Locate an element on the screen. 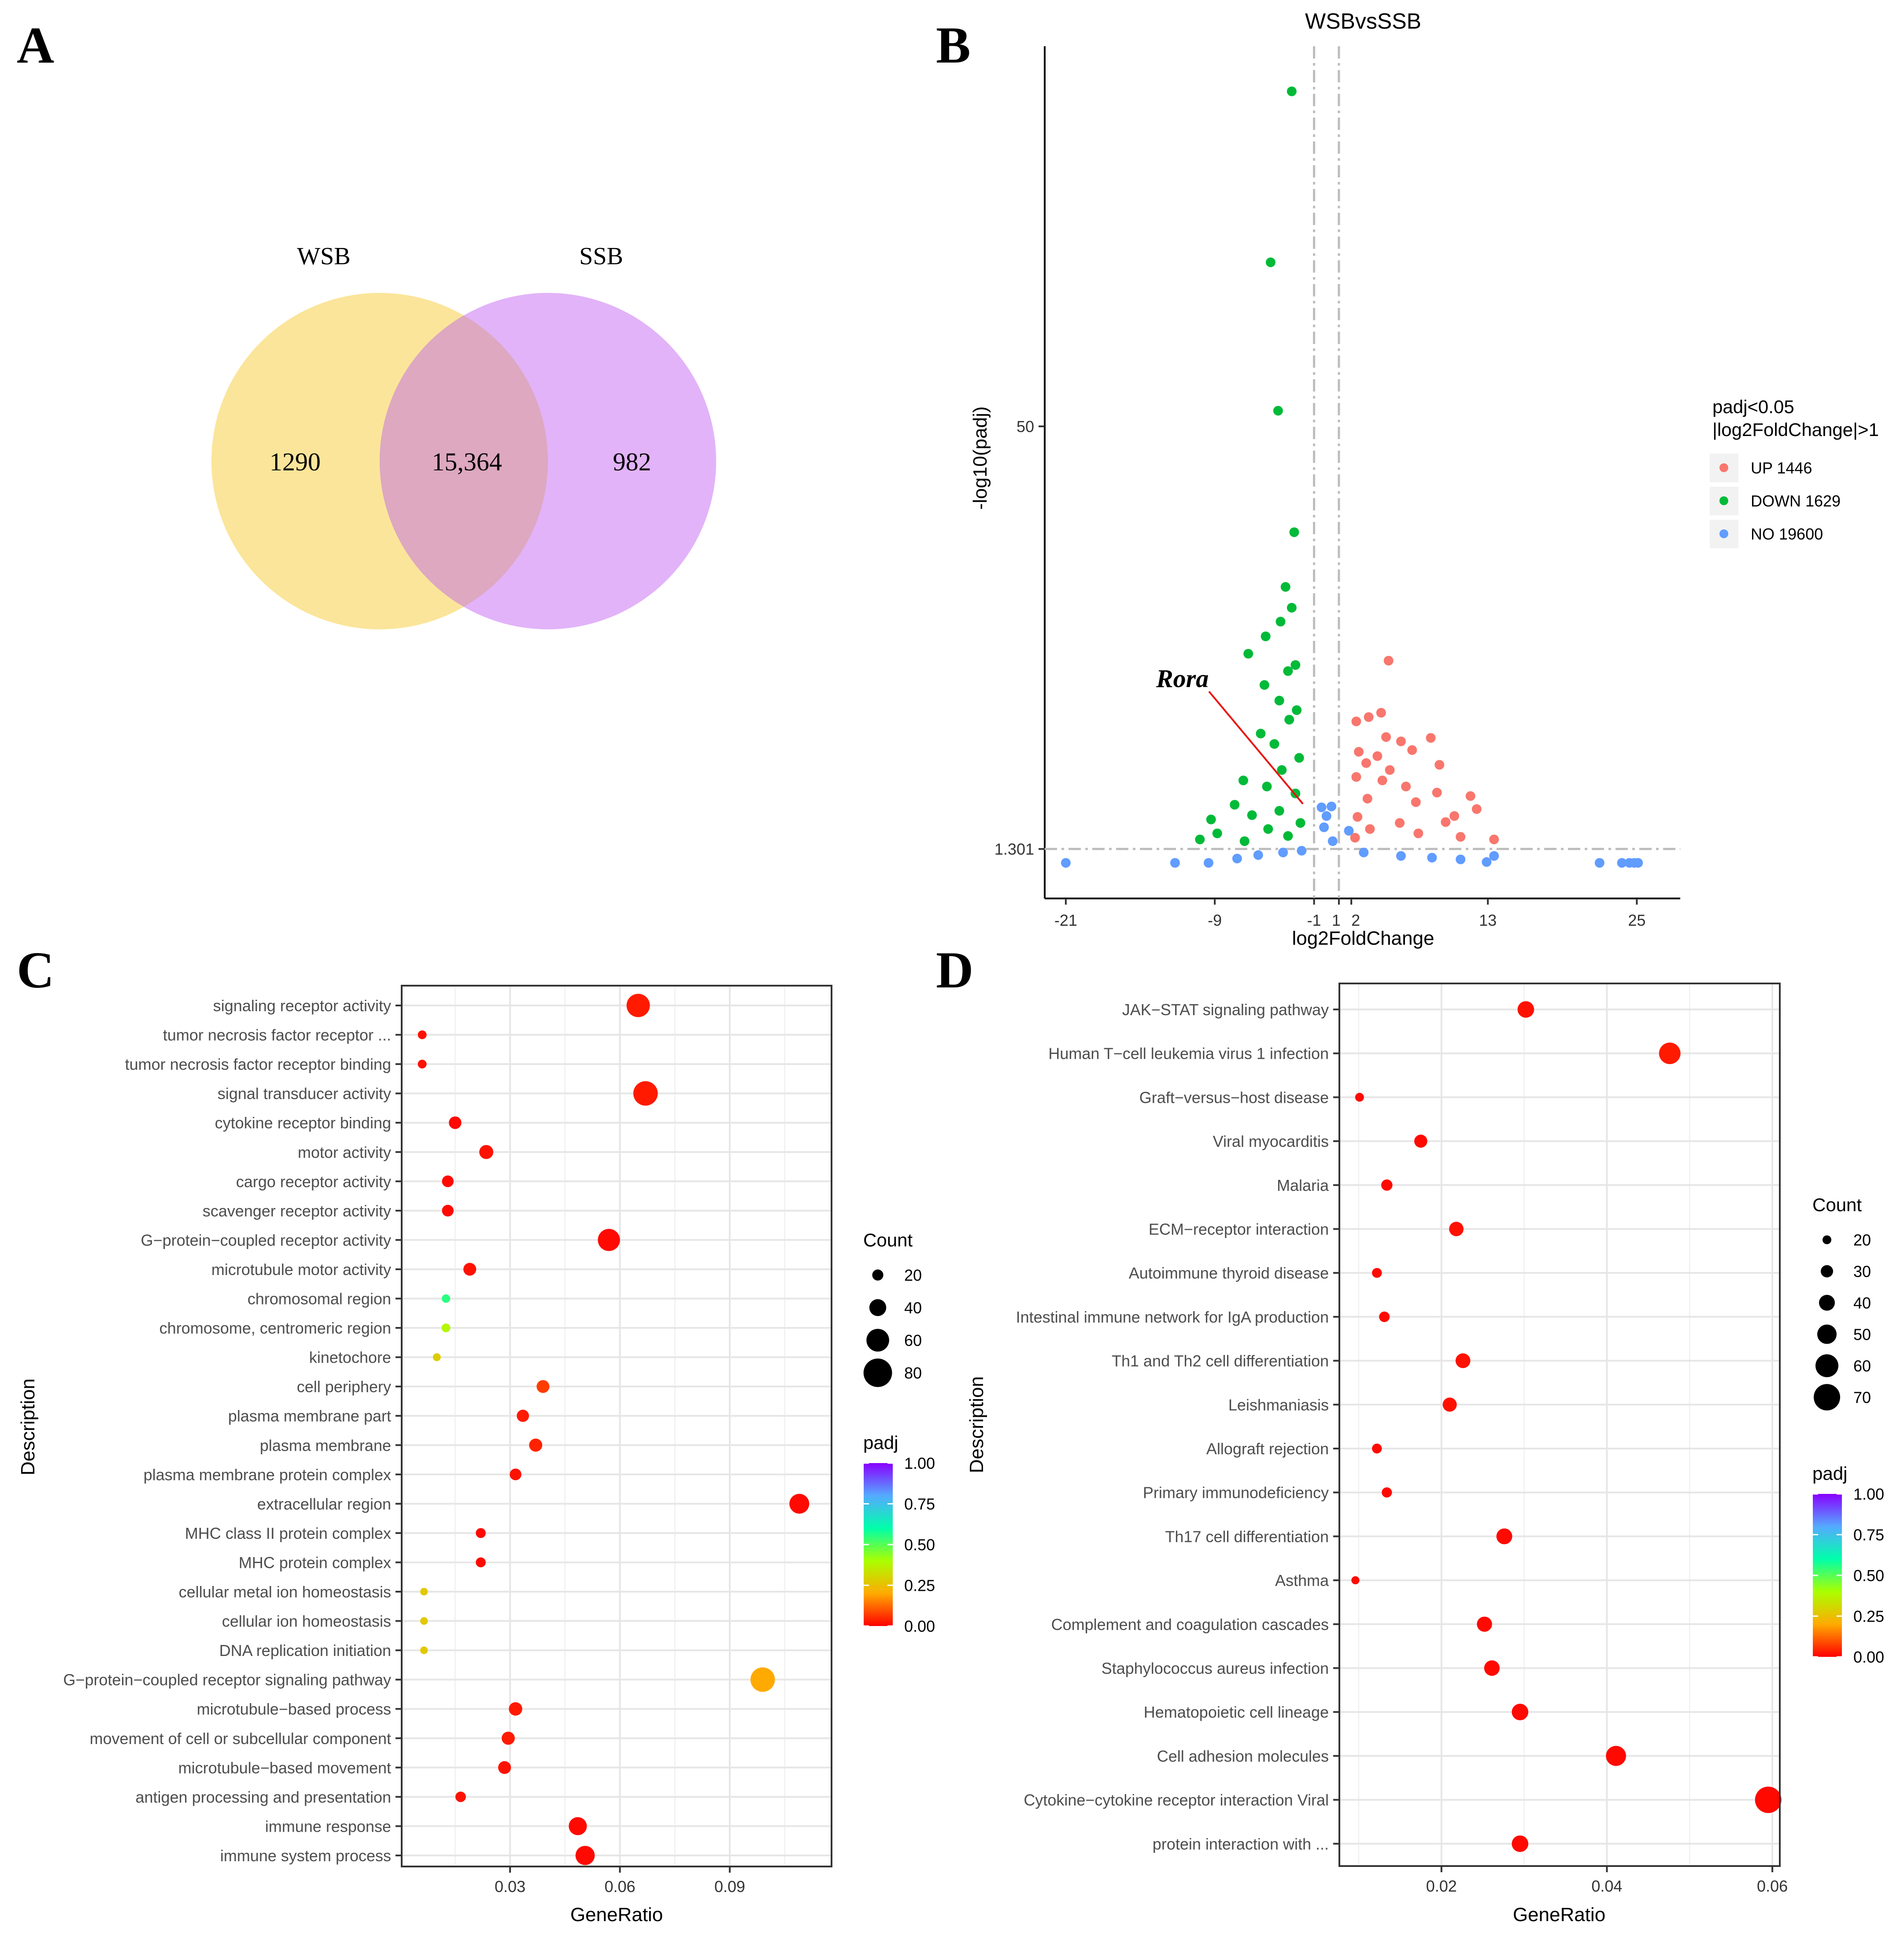 Image resolution: width=1904 pixels, height=1933 pixels. category-label: Asthma is located at coordinates (1302, 1580).